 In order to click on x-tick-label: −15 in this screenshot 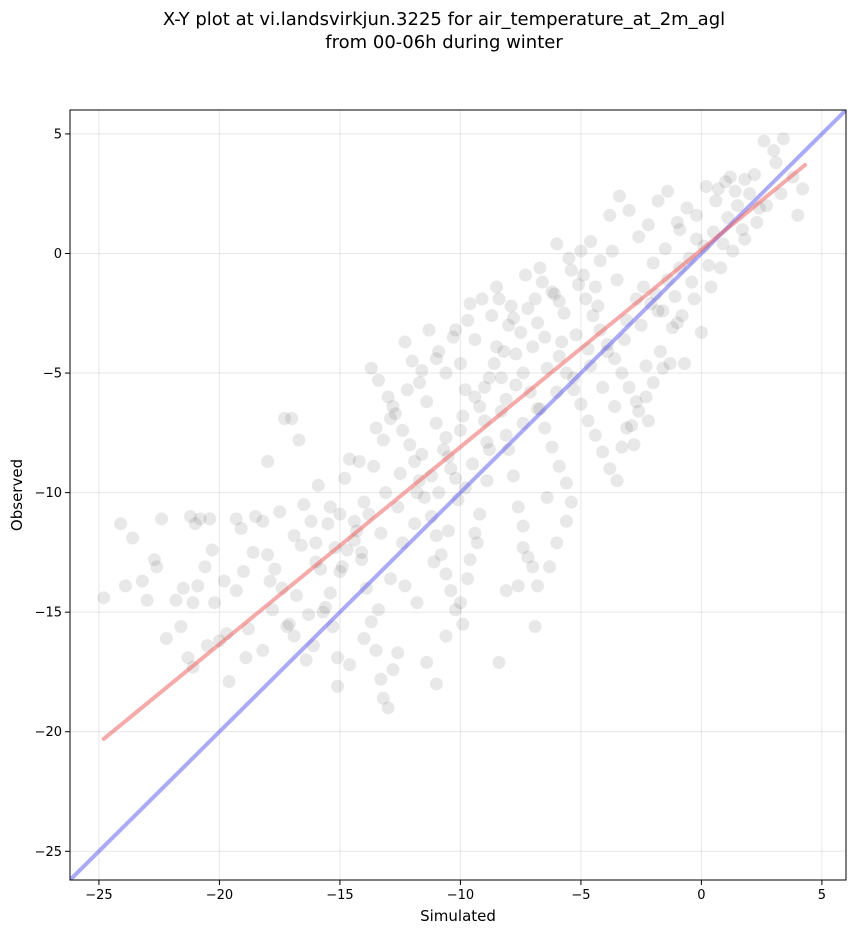, I will do `click(339, 895)`.